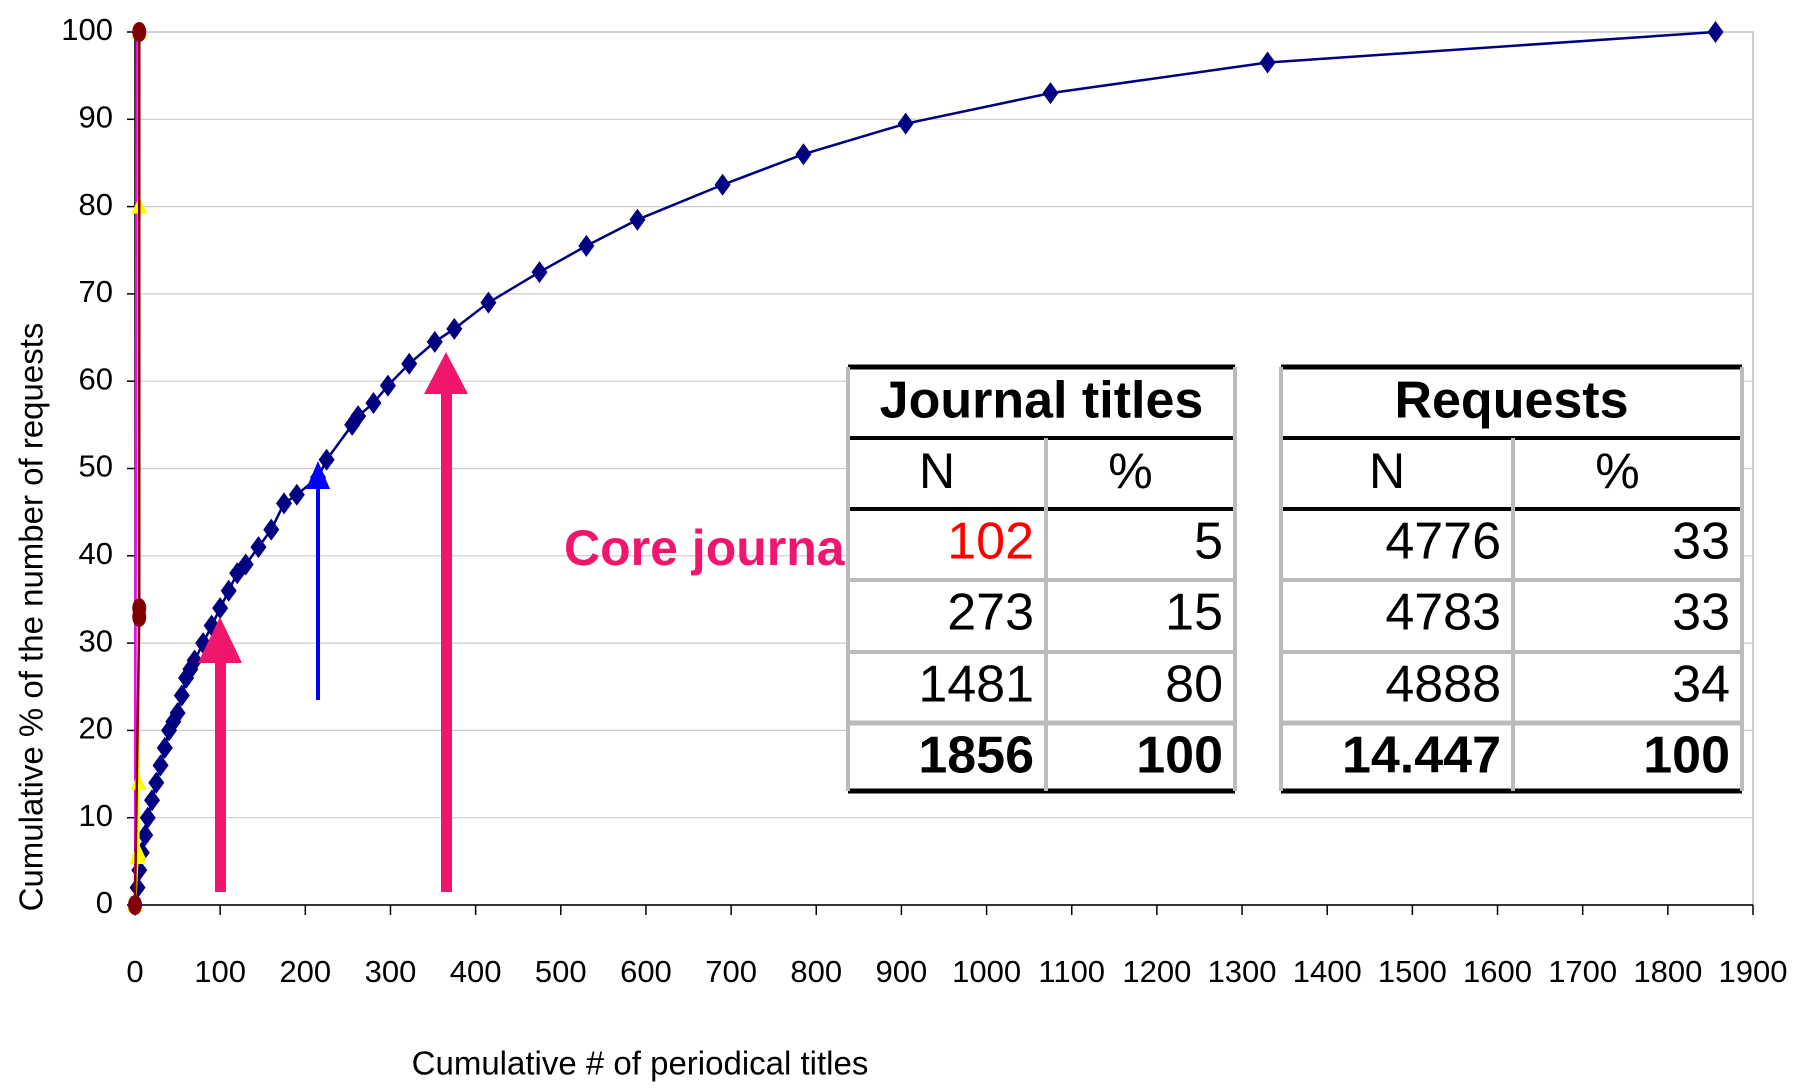 The image size is (1793, 1089). I want to click on x-tick-label: 200, so click(305, 971).